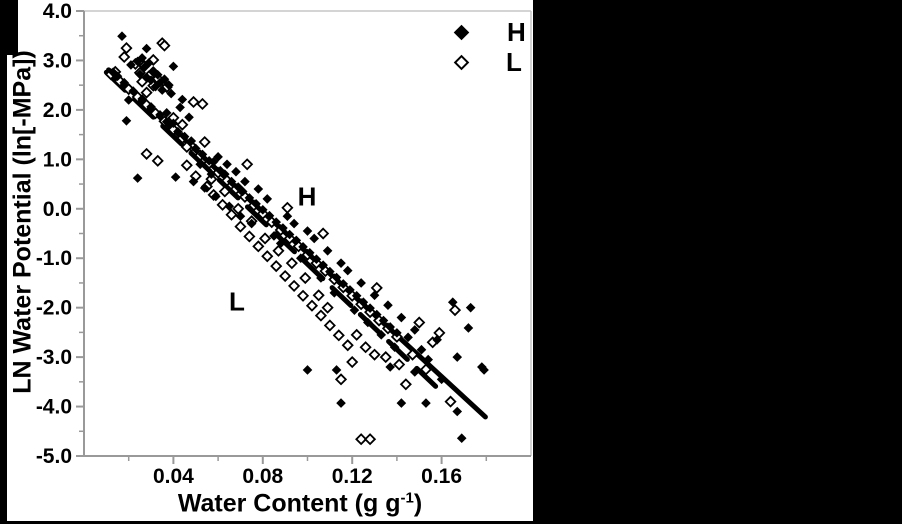 The height and width of the screenshot is (524, 902). Describe the element at coordinates (22, 222) in the screenshot. I see `y-axis-title: LN Water Potential (ln[-MPa])` at that location.